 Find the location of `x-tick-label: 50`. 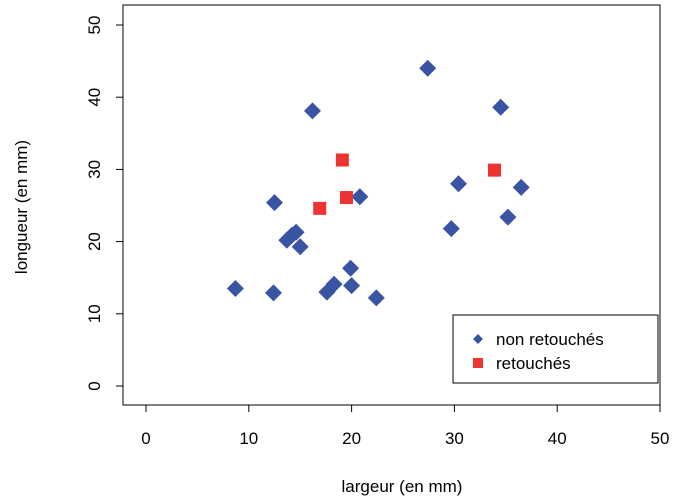

x-tick-label: 50 is located at coordinates (660, 438).